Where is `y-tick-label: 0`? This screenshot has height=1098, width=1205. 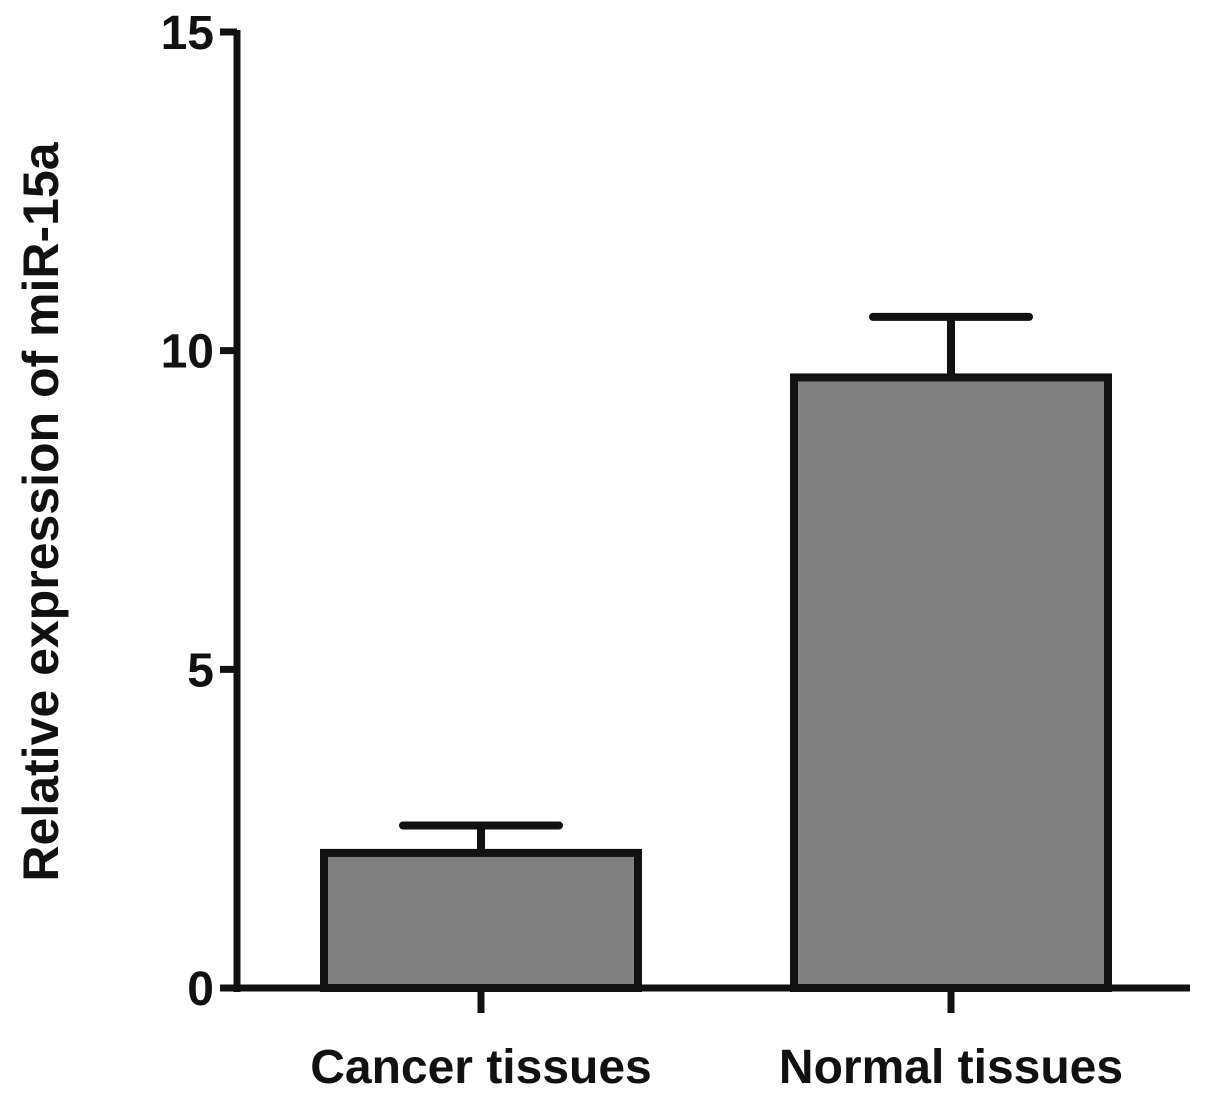
y-tick-label: 0 is located at coordinates (200, 989).